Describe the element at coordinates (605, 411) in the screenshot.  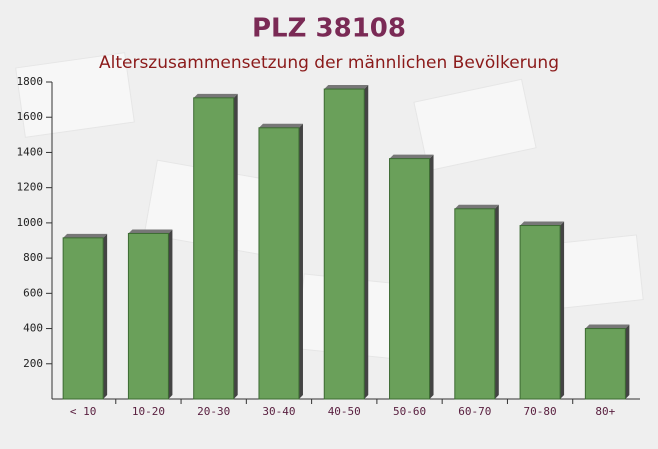
I see `x-tick-label: 80+` at that location.